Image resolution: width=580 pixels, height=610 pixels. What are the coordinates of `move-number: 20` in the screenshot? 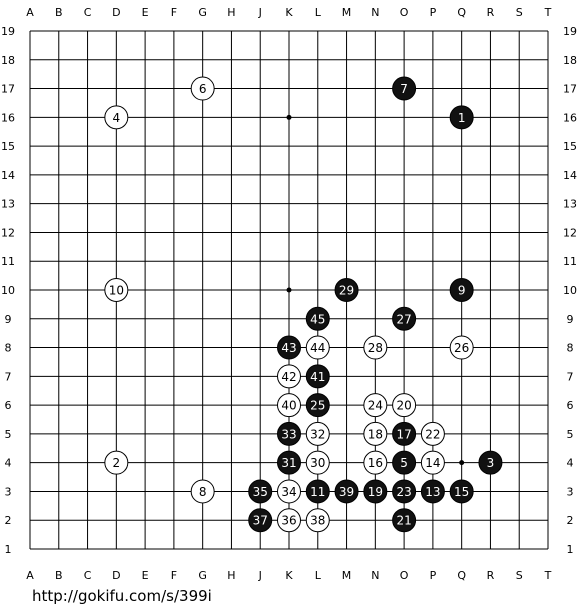 It's located at (403, 406).